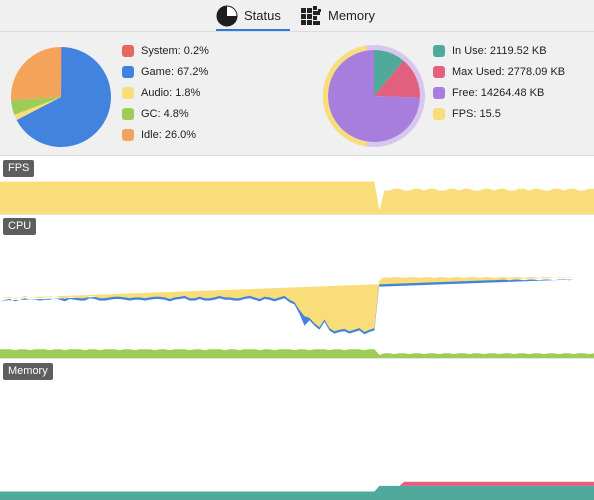 The image size is (594, 500). What do you see at coordinates (169, 134) in the screenshot?
I see `legend-label: Idle: 26.0%` at bounding box center [169, 134].